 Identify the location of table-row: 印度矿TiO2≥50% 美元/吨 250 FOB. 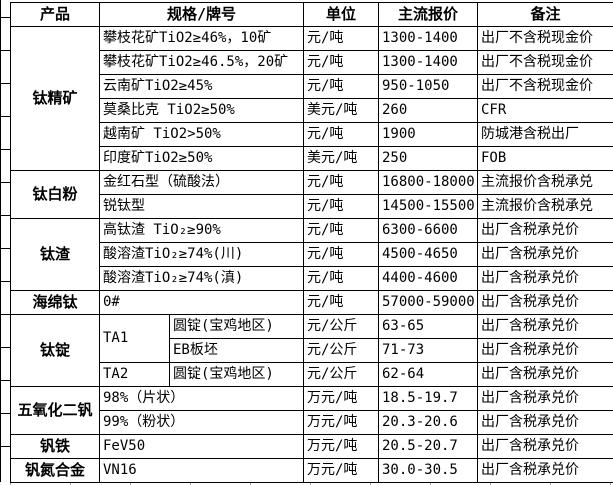
(312, 158).